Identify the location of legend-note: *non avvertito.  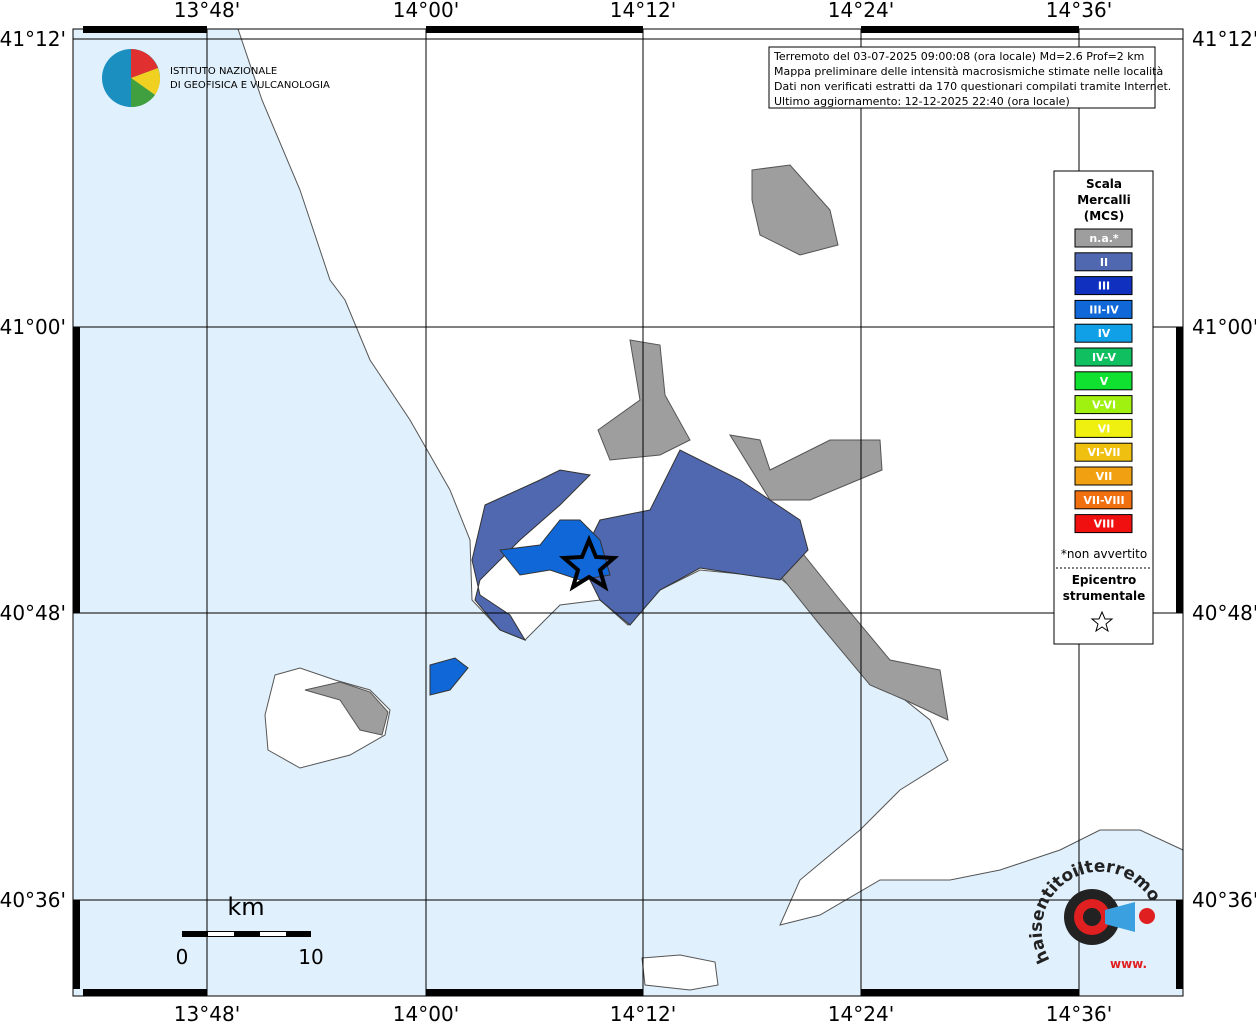
(1104, 554).